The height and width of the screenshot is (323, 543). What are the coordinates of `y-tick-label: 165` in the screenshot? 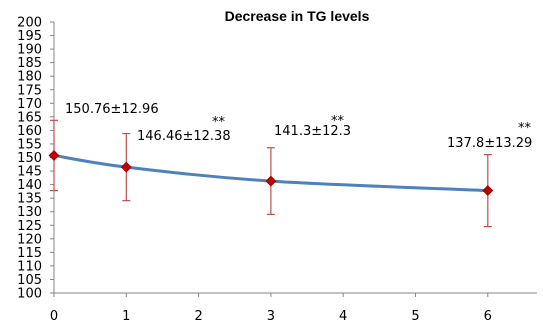 It's located at (29, 117).